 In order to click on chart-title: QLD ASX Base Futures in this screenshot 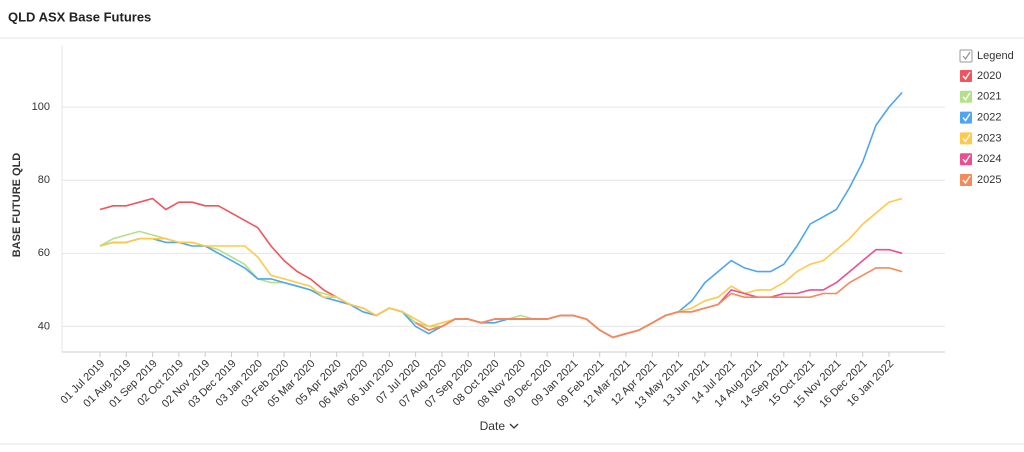, I will do `click(79, 16)`.